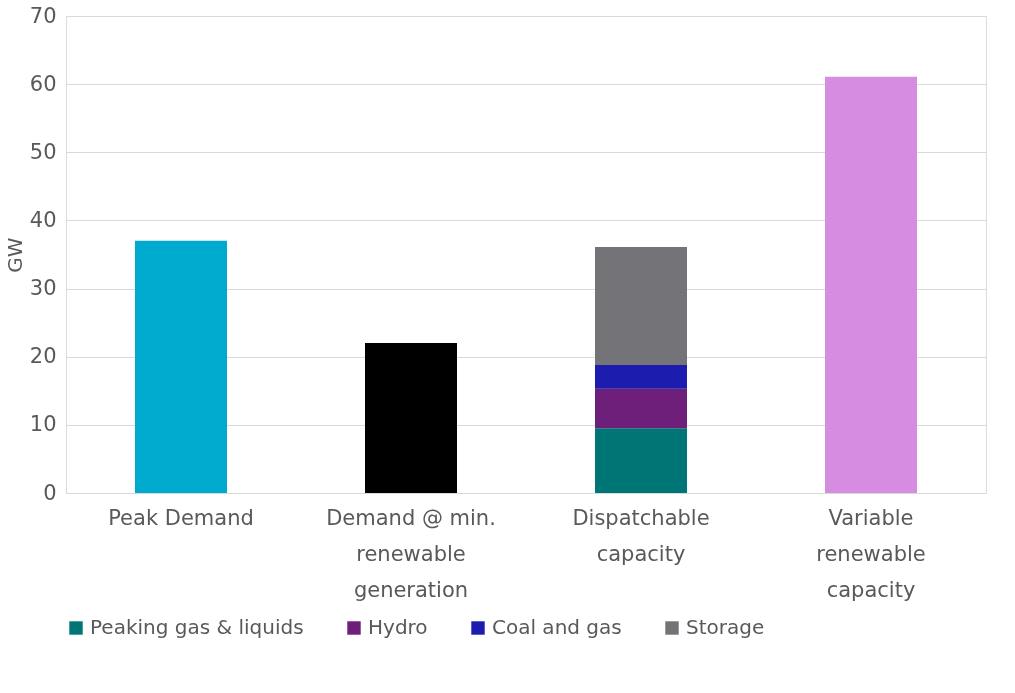  What do you see at coordinates (50, 492) in the screenshot?
I see `y-tick-label: 0` at bounding box center [50, 492].